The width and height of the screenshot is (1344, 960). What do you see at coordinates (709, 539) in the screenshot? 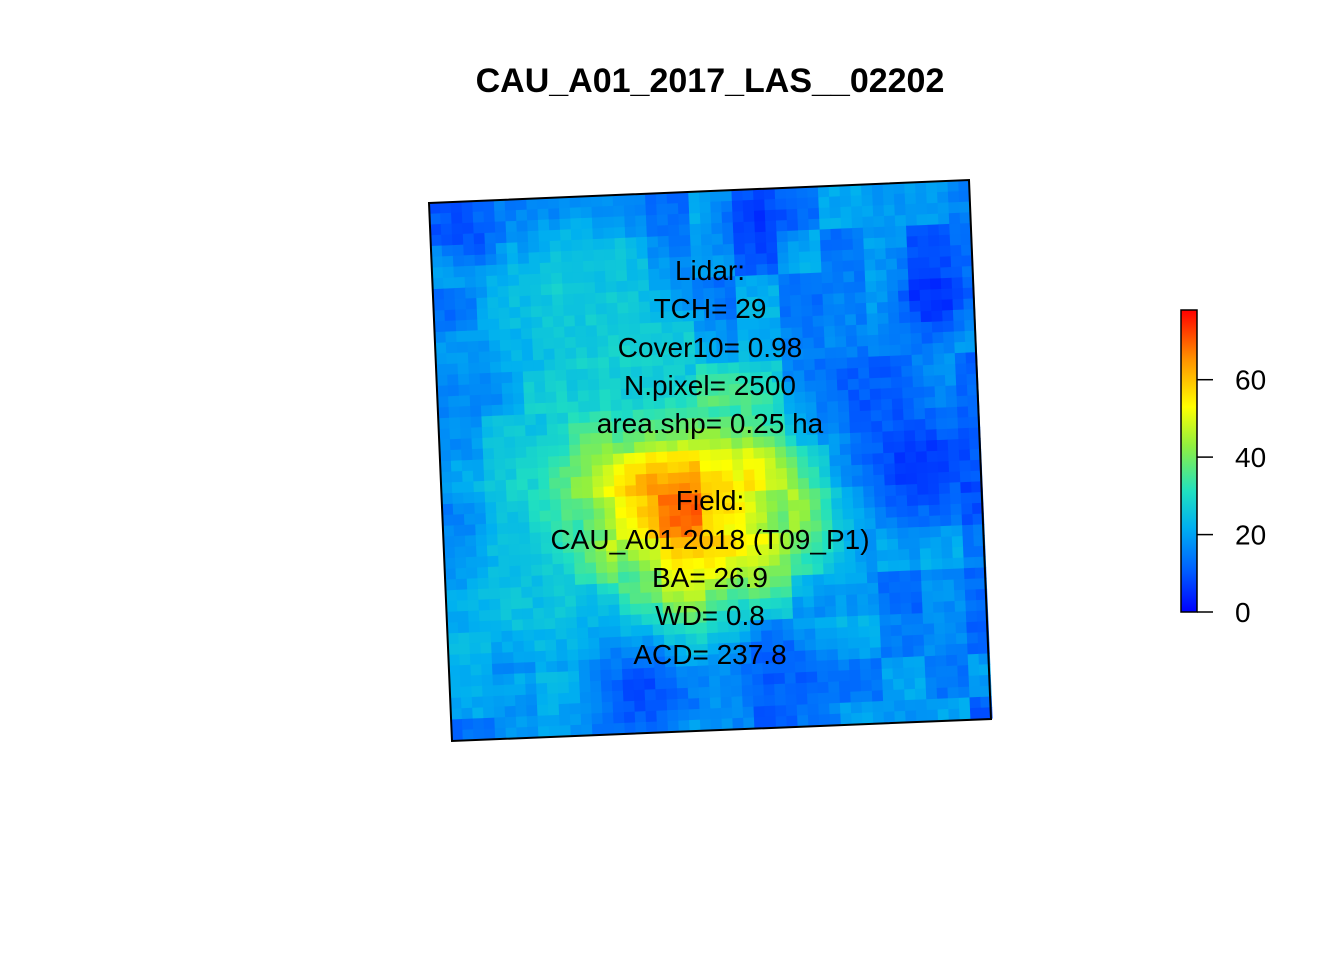
I see `field-plot-label: CAU_A01 2018 (T09_P1)` at bounding box center [709, 539].